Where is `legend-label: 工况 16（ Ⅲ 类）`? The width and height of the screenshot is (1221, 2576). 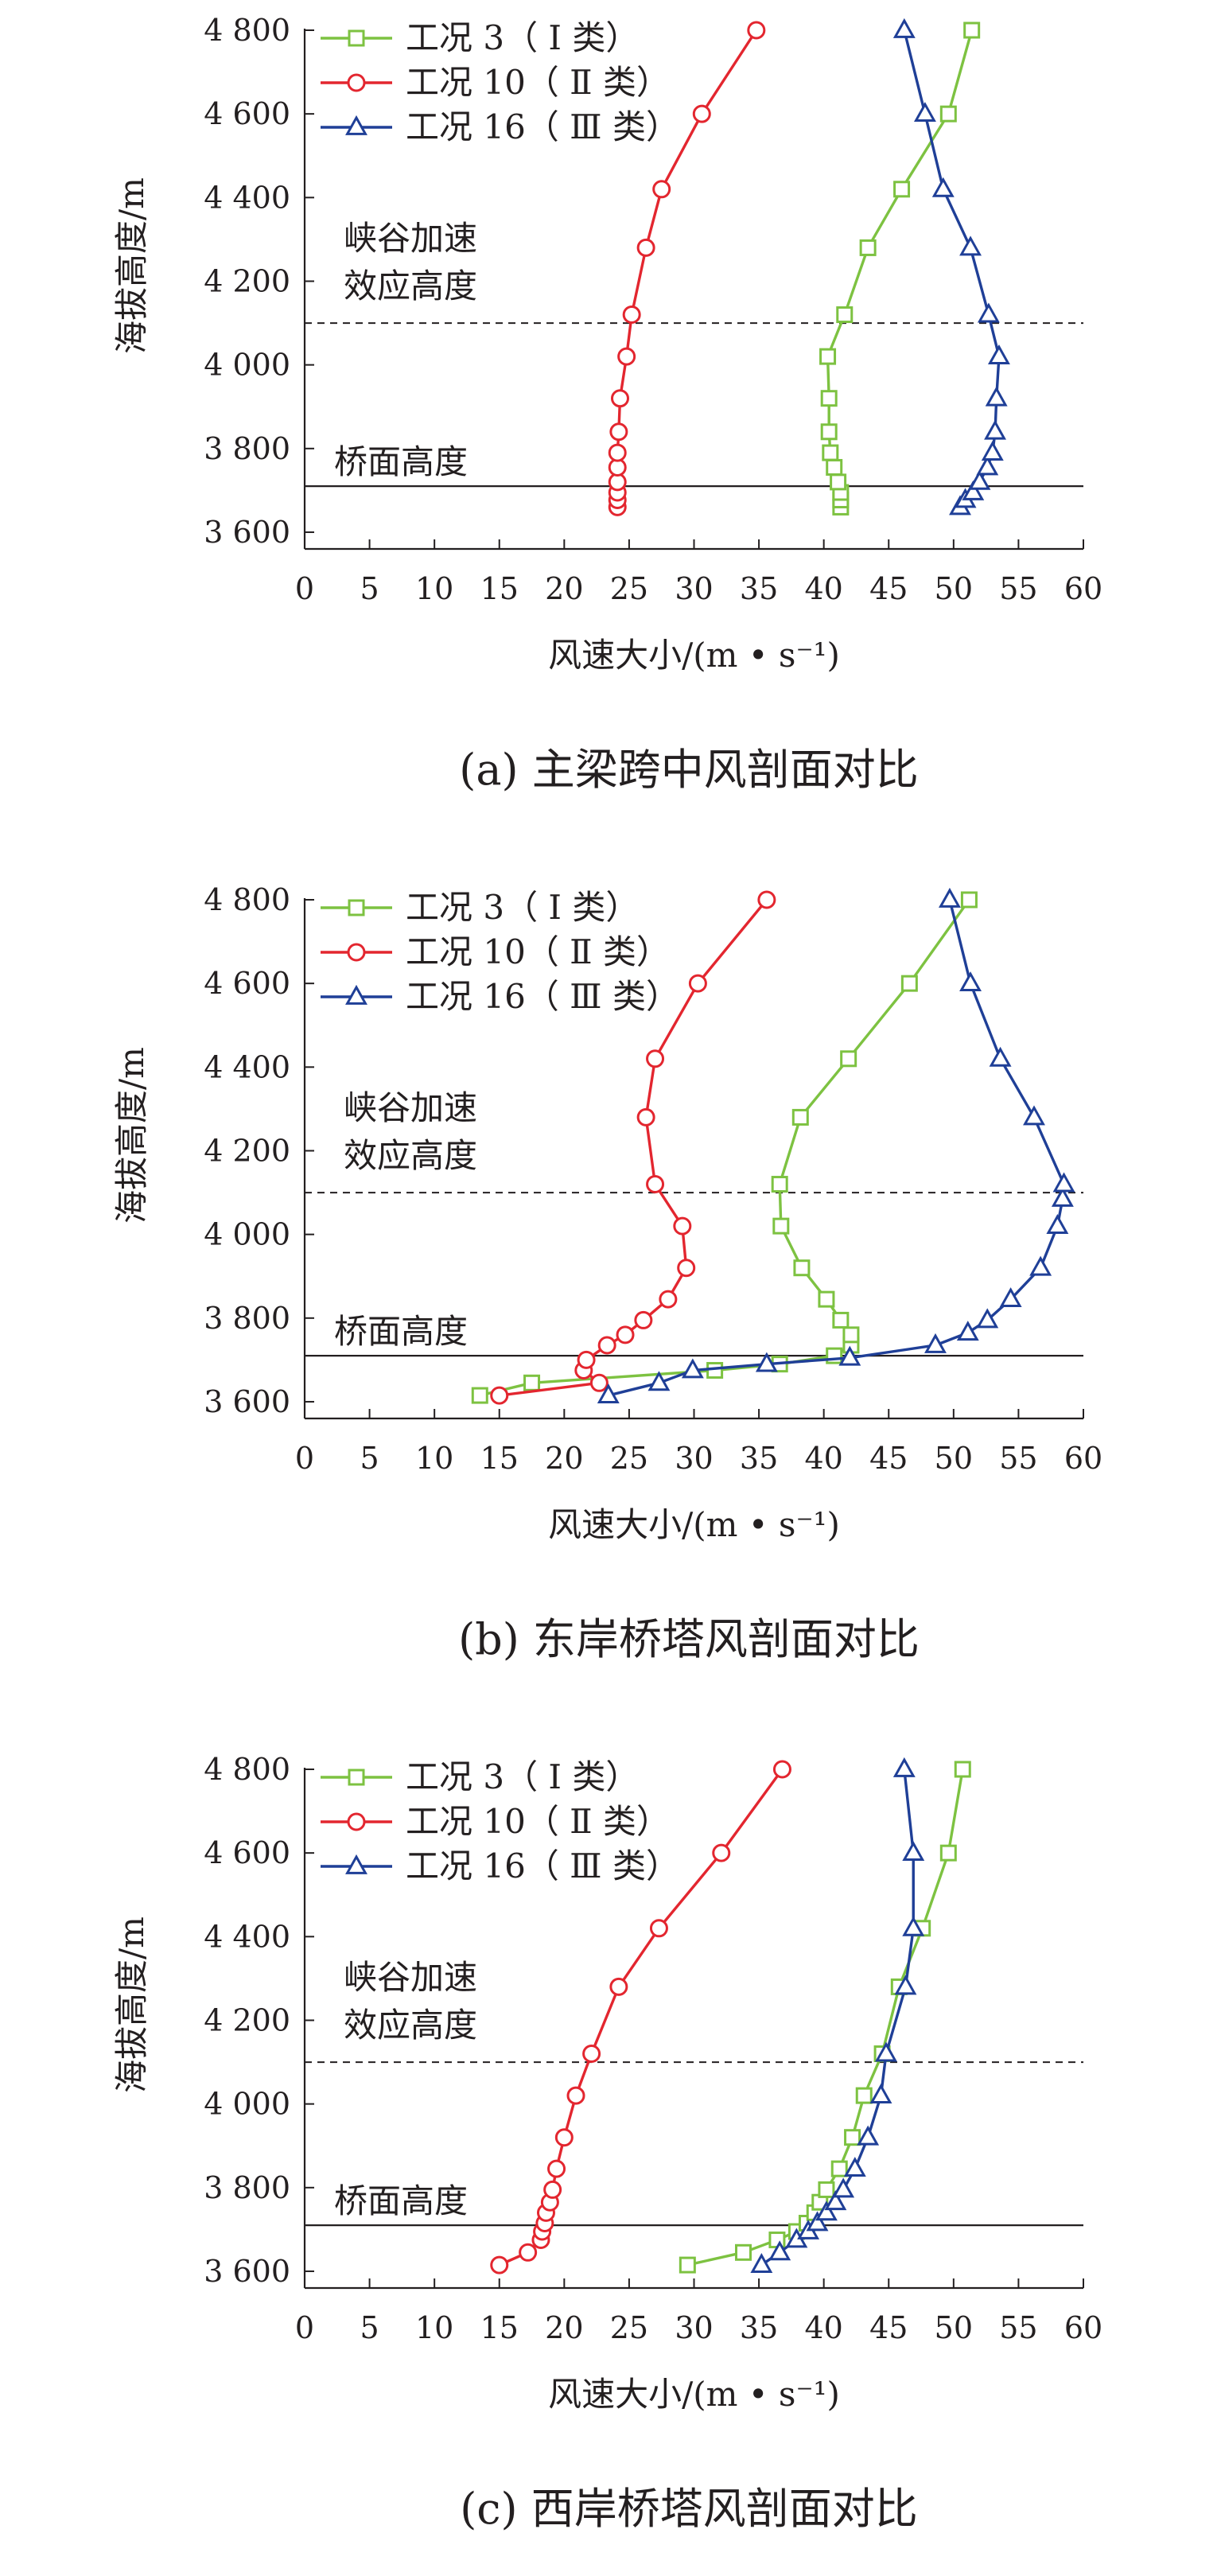
legend-label: 工况 16（ Ⅲ 类） is located at coordinates (542, 997).